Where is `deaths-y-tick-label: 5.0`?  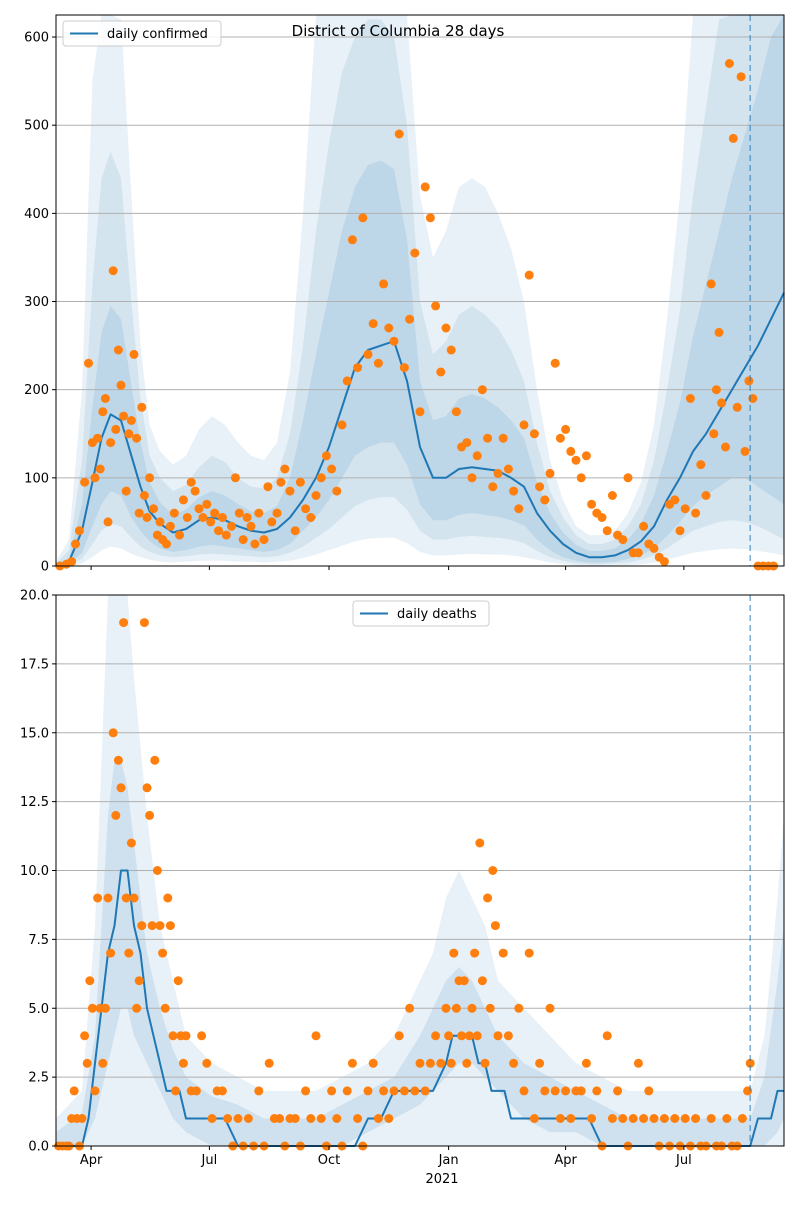
deaths-y-tick-label: 5.0 is located at coordinates (38, 1009).